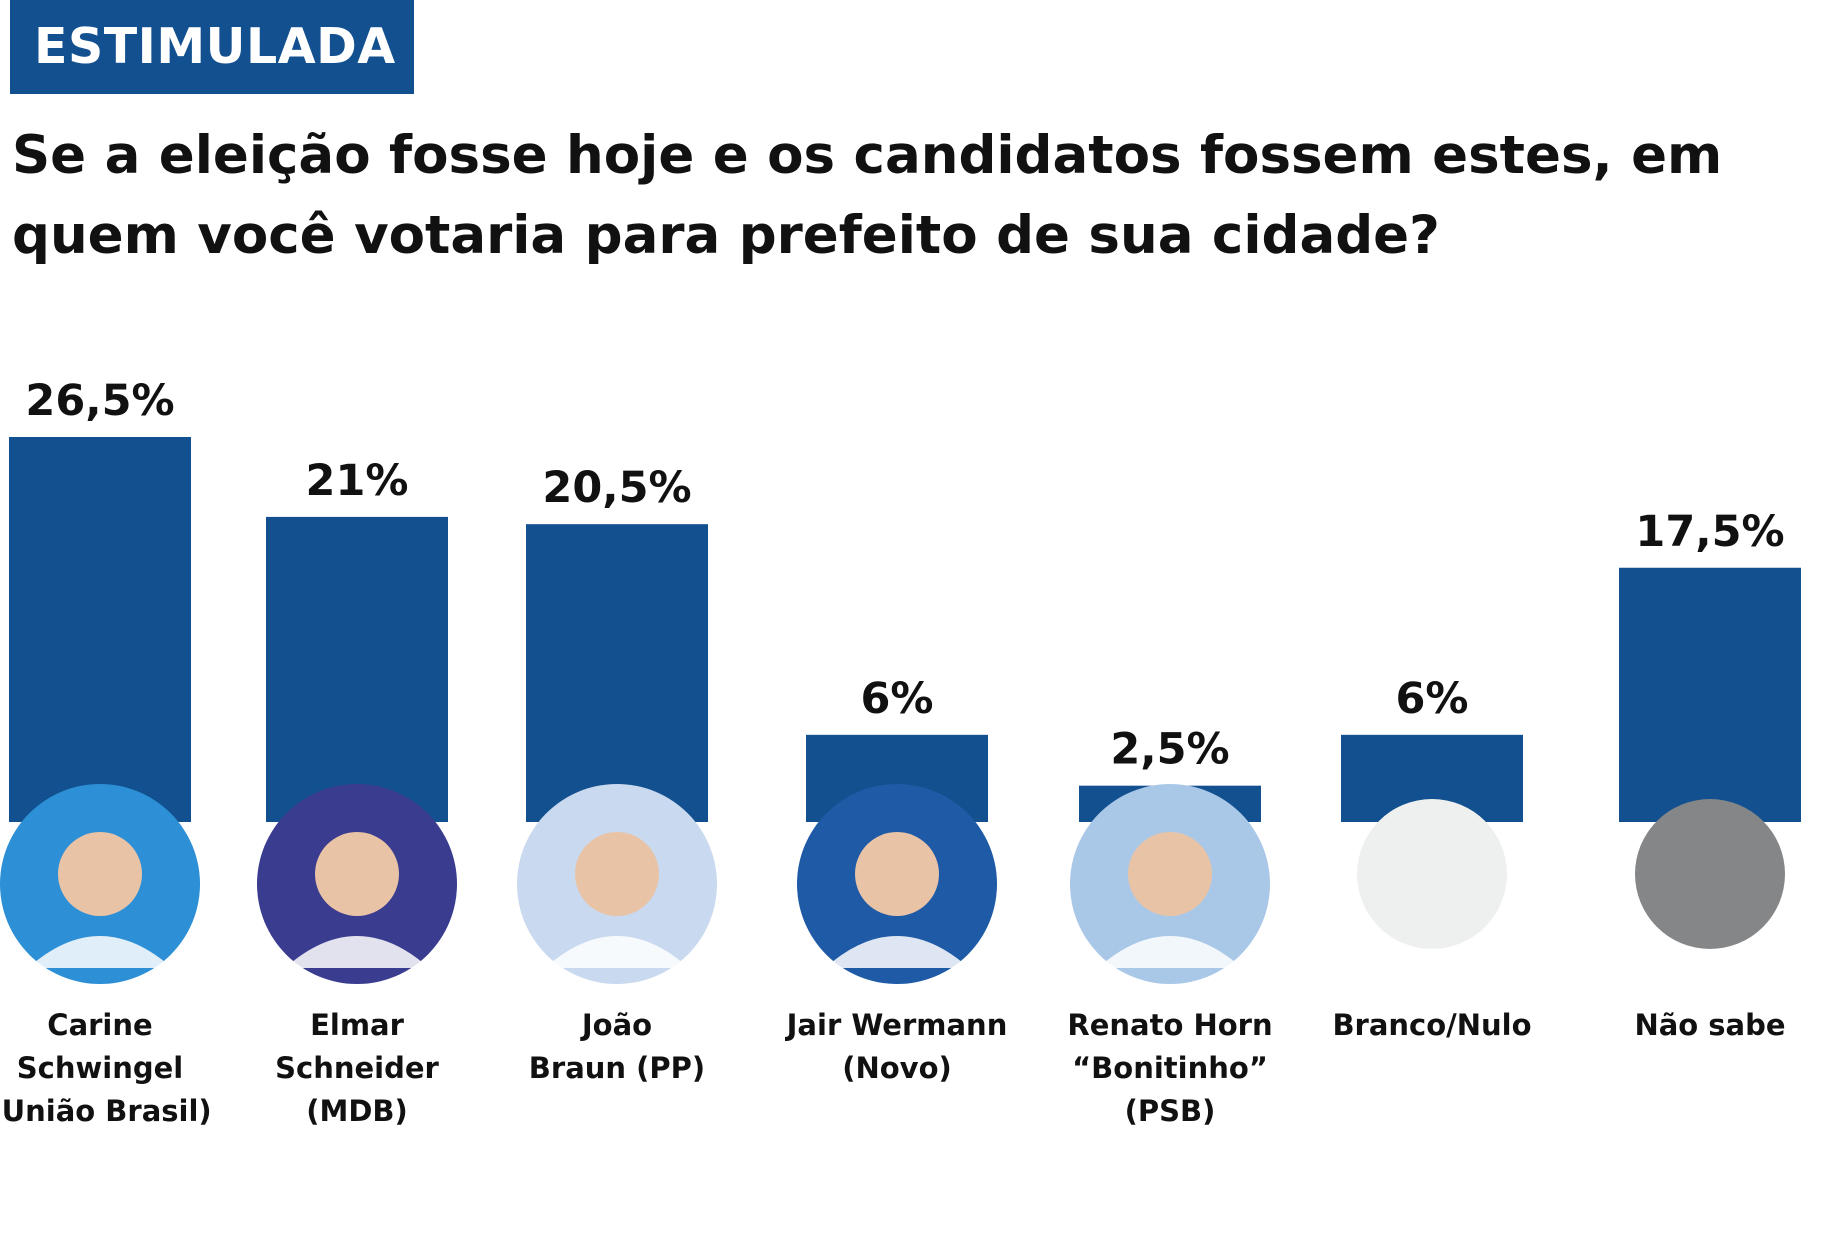 This screenshot has height=1242, width=1823. Describe the element at coordinates (1169, 926) in the screenshot. I see `category-group: 2,5% Renato Horn “Bonitinho” (PSB)` at that location.